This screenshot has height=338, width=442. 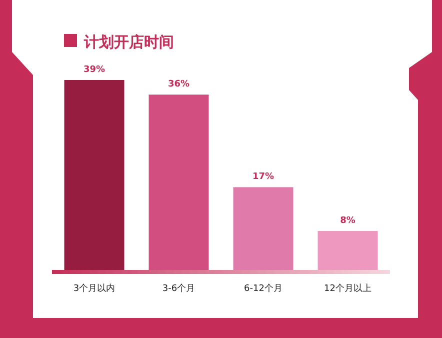 What do you see at coordinates (179, 288) in the screenshot?
I see `x-tick-label: 3-6个月` at bounding box center [179, 288].